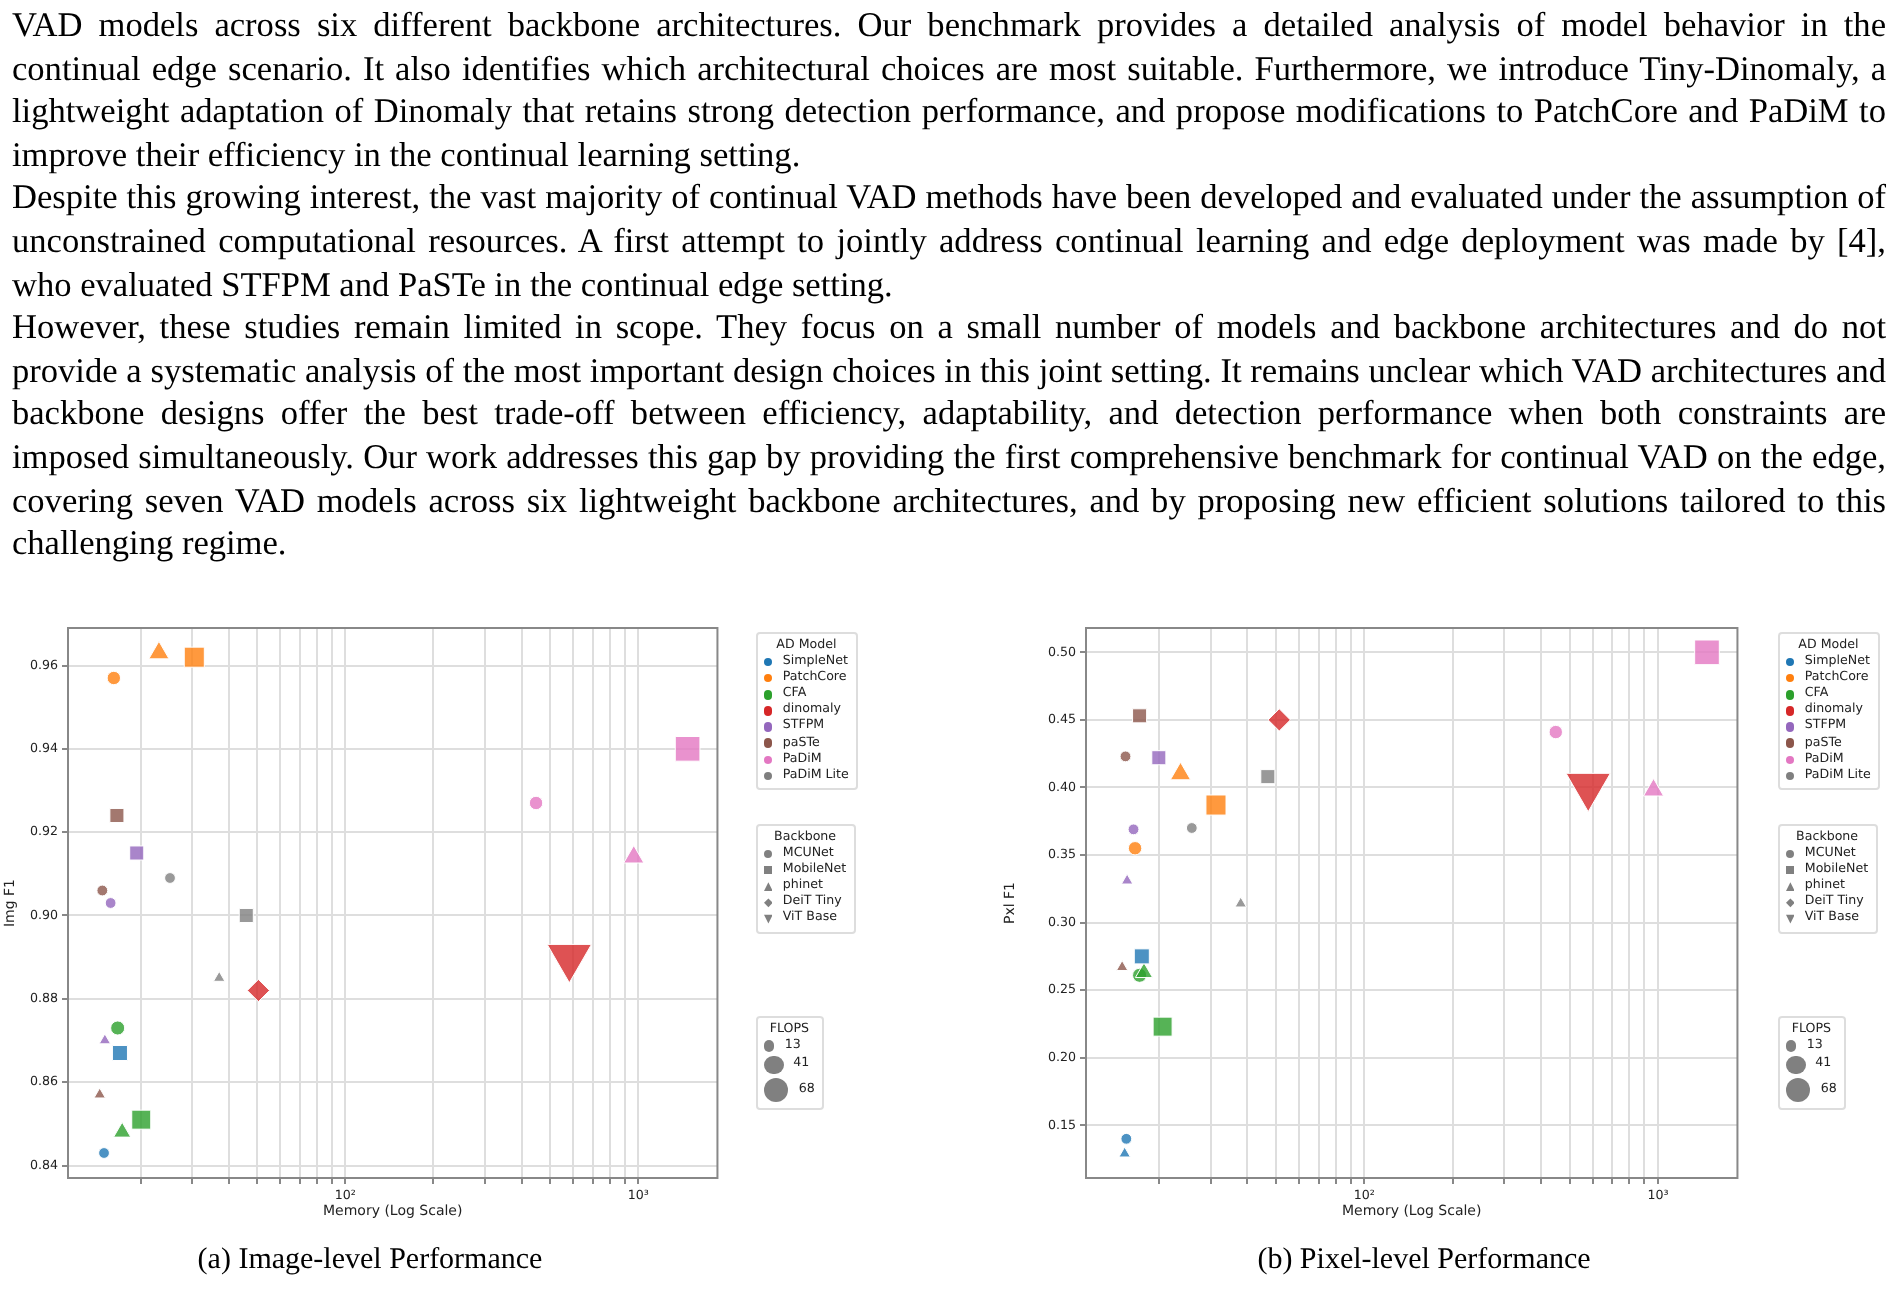  Describe the element at coordinates (949, 90) in the screenshot. I see `text: VAD models across six different backbone architectures. Our benchmark provides a detailed analysis of model behavior in the continual edge scenario. It also identifies which architectural choices are most suitable. Furthermore, we introduce Tiny-Dinomaly, a lightweight adaptation of Dinomaly that retains strong detection performance, and propose modifications to PatchCore and PaDiM to improve their efficiency in the continual learning setting.` at that location.